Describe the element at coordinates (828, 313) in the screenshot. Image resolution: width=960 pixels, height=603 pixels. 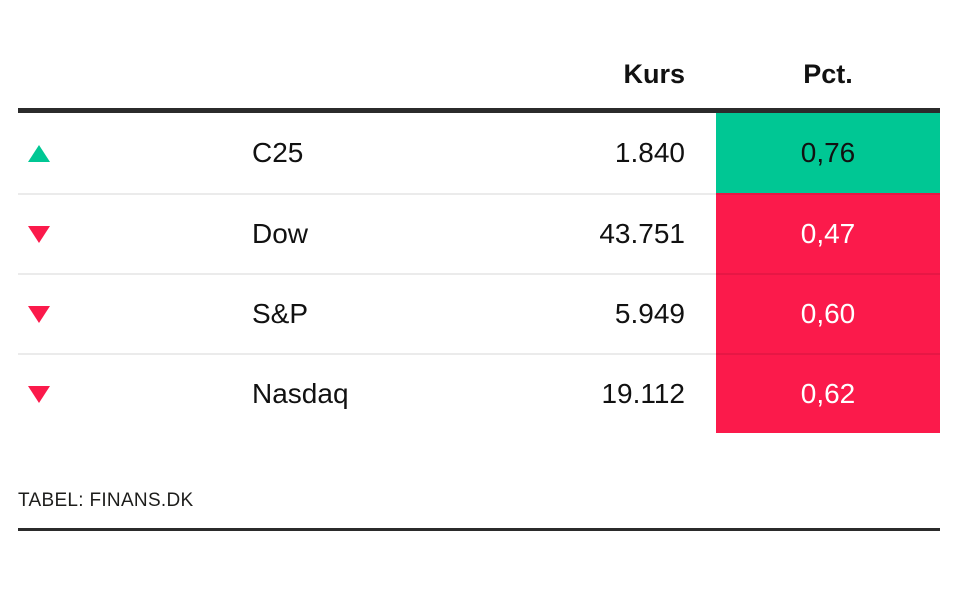
I see `pct-value: 0,60` at that location.